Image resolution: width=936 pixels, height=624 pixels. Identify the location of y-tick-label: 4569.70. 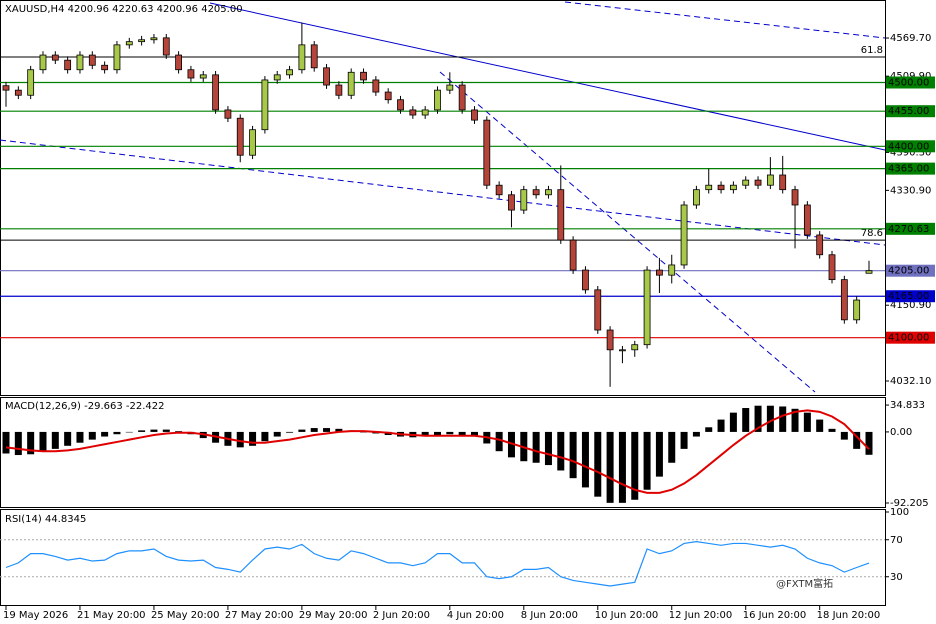
(910, 38).